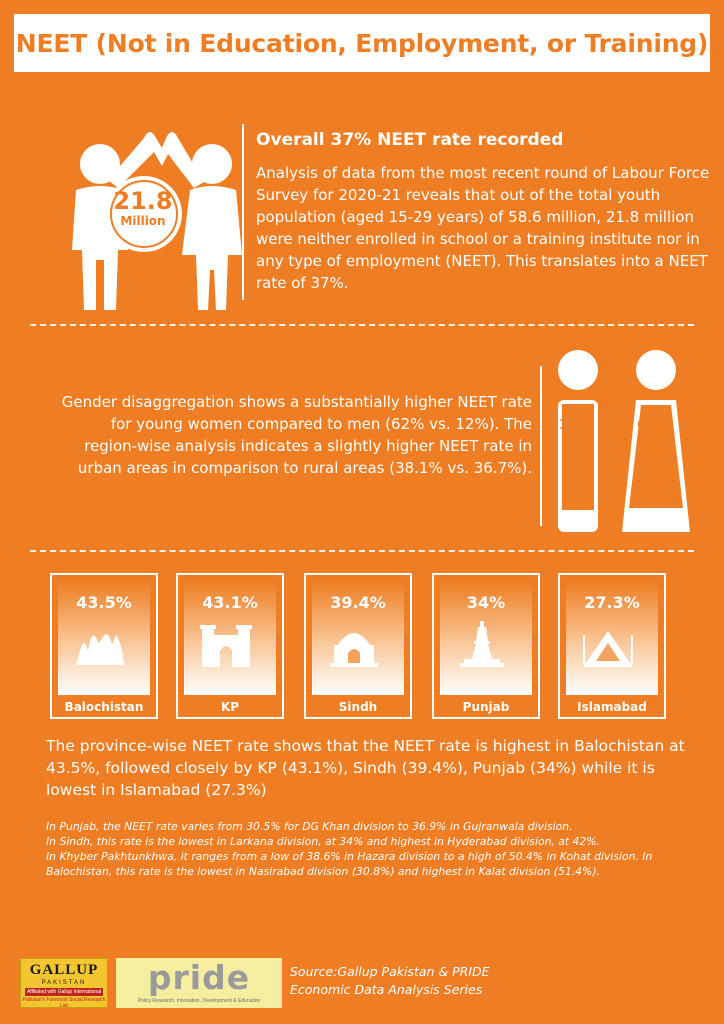 Image resolution: width=724 pixels, height=1024 pixels. What do you see at coordinates (143, 221) in the screenshot?
I see `neet-total-unit: Million` at bounding box center [143, 221].